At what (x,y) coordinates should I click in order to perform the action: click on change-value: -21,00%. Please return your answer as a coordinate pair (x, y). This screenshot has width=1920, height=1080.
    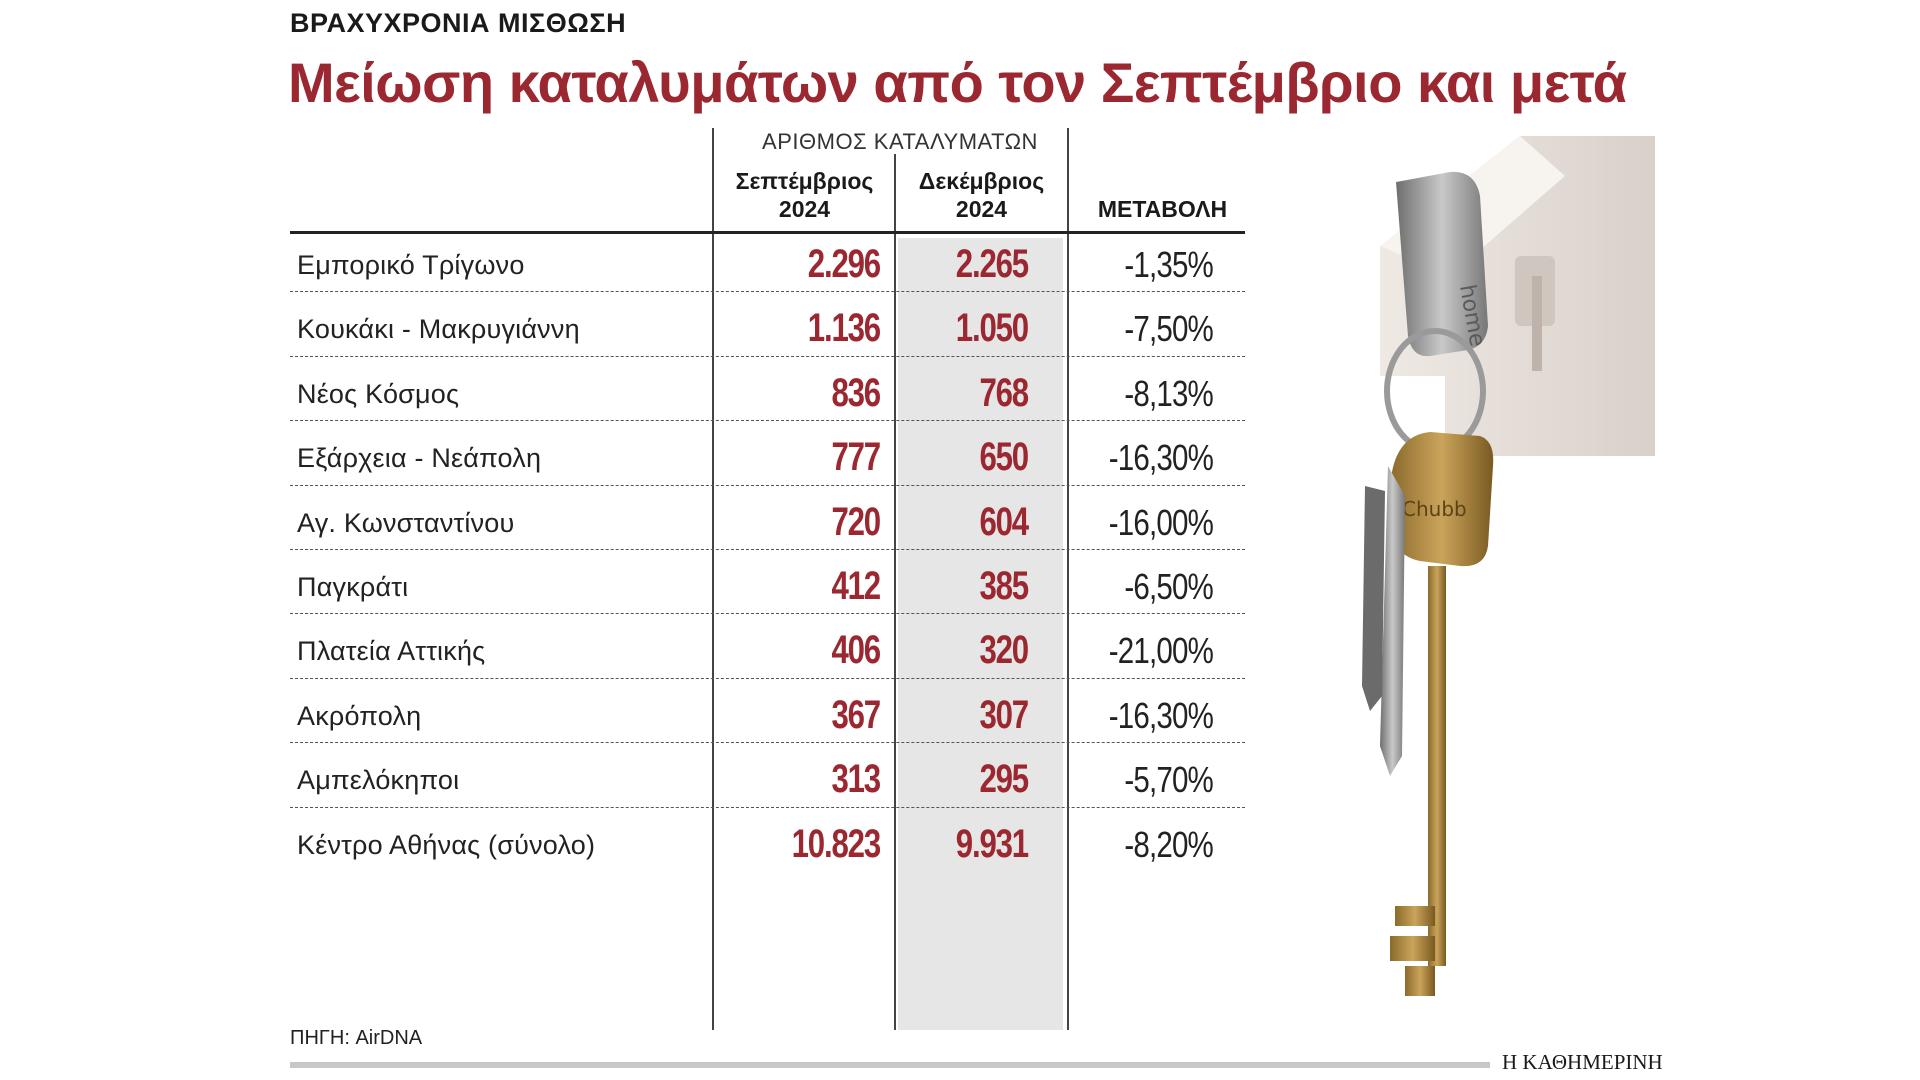
    Looking at the image, I should click on (1161, 651).